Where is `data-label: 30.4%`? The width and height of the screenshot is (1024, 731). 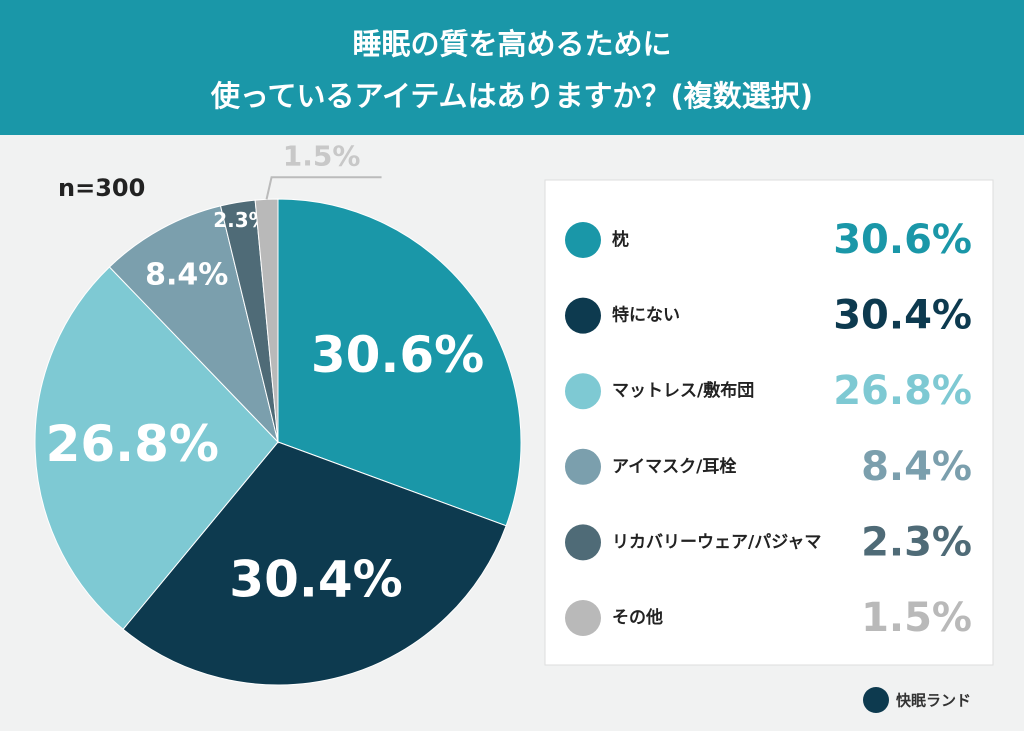
data-label: 30.4% is located at coordinates (315, 579).